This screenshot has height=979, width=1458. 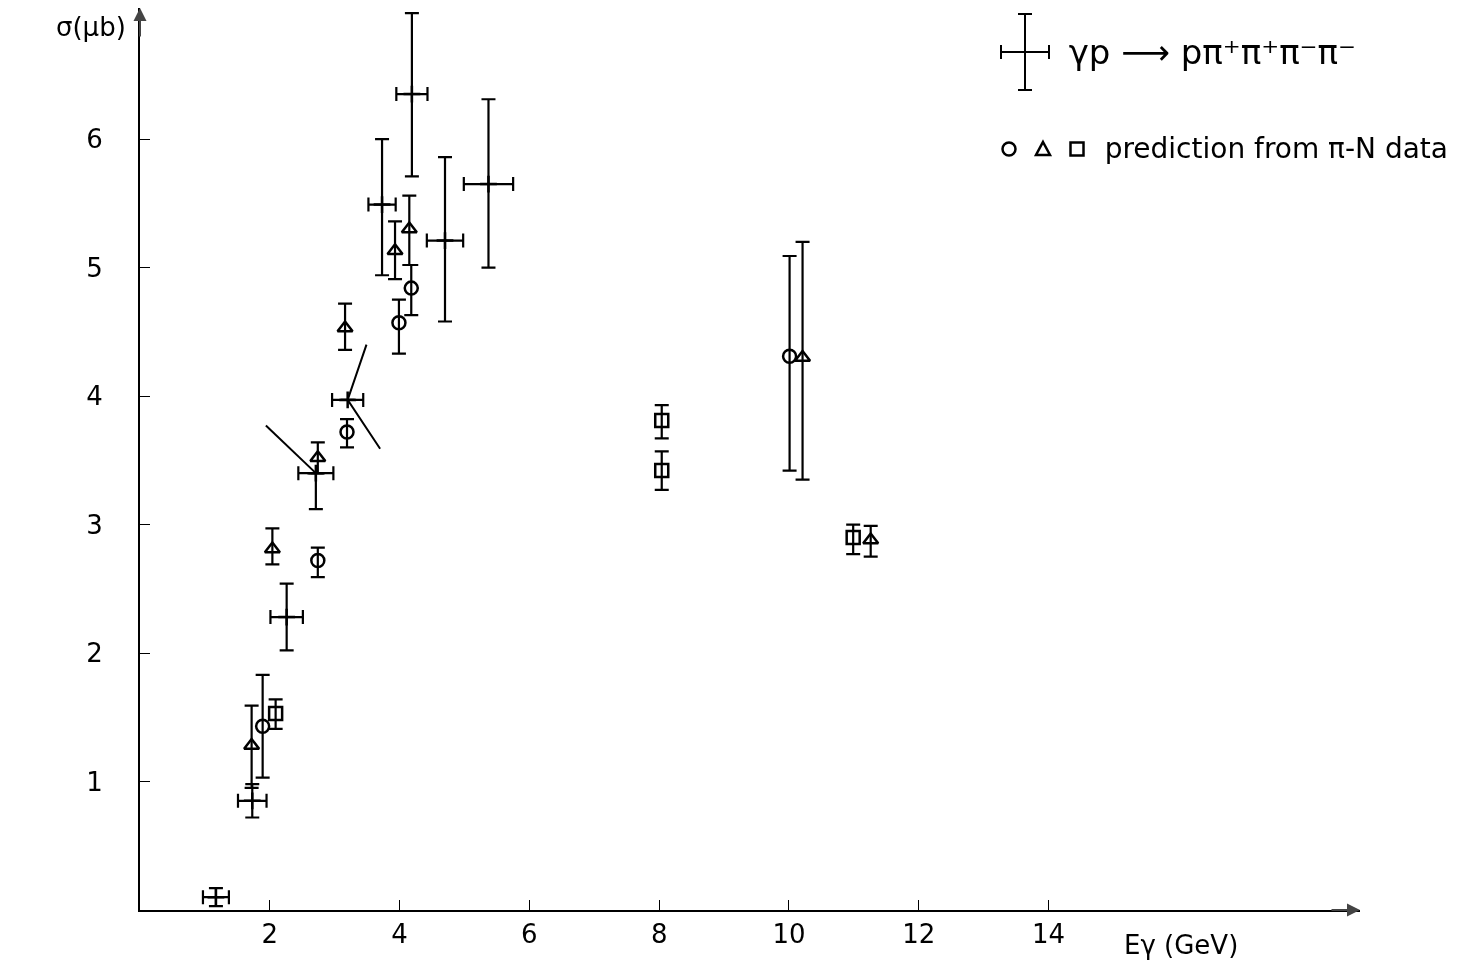 I want to click on y-tick-label: 6, so click(x=94, y=139).